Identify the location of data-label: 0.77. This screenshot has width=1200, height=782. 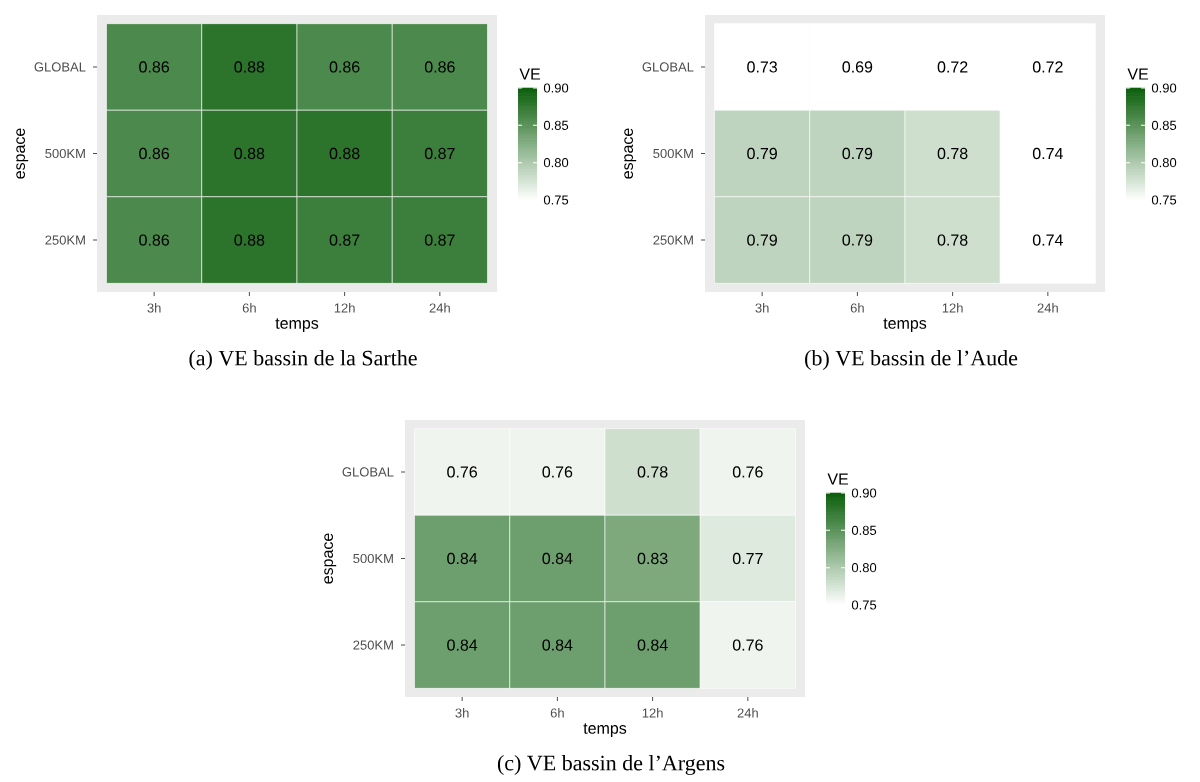
(747, 559).